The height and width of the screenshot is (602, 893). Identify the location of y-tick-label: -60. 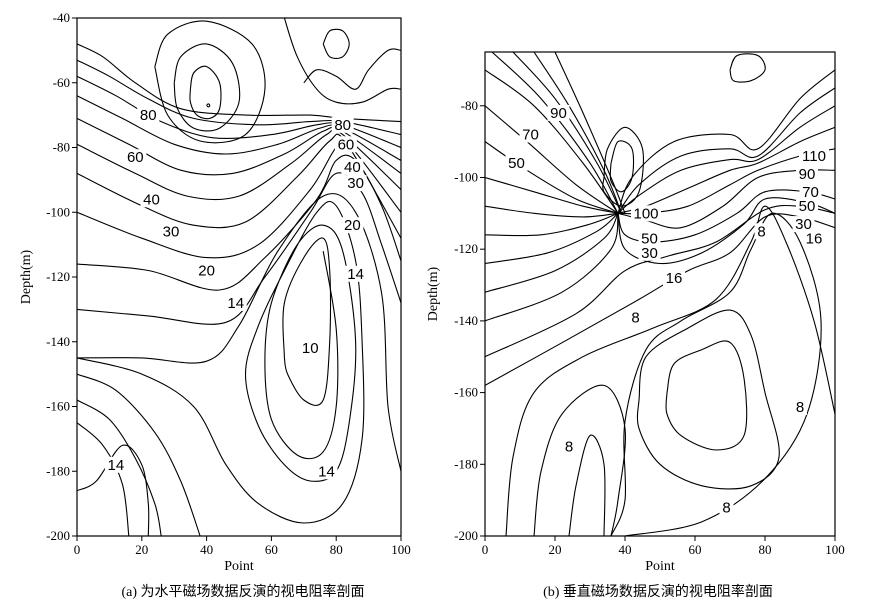
(61, 82).